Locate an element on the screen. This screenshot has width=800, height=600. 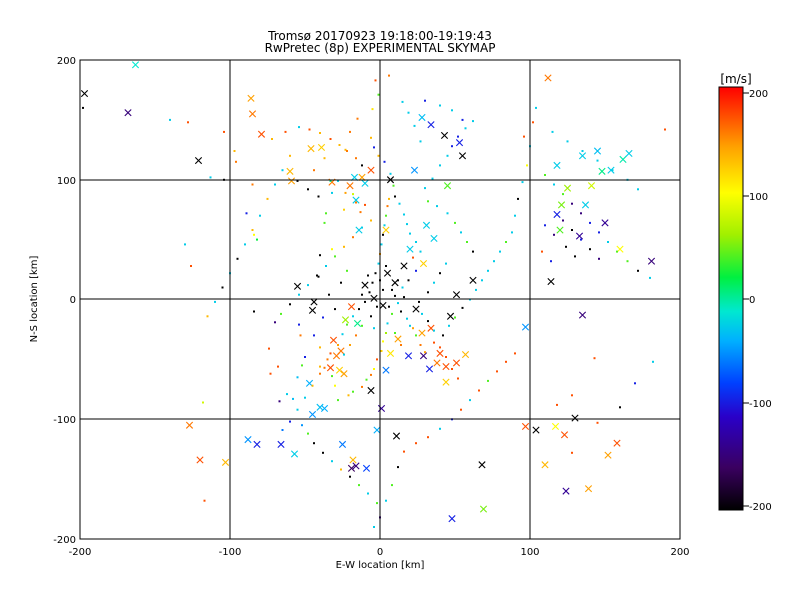
colorbar-tick-label: 100 is located at coordinates (758, 197).